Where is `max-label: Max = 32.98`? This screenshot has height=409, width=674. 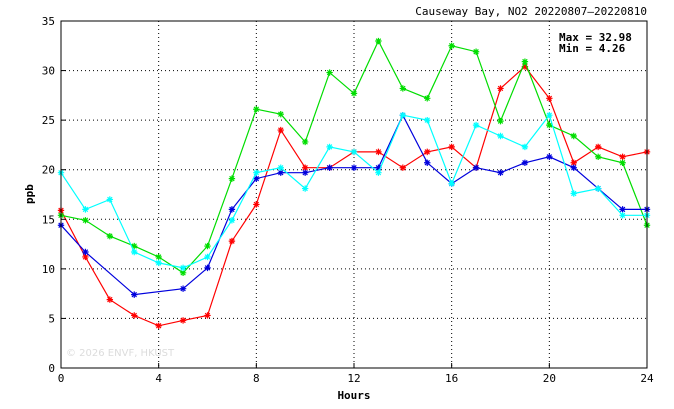 max-label: Max = 32.98 is located at coordinates (595, 37).